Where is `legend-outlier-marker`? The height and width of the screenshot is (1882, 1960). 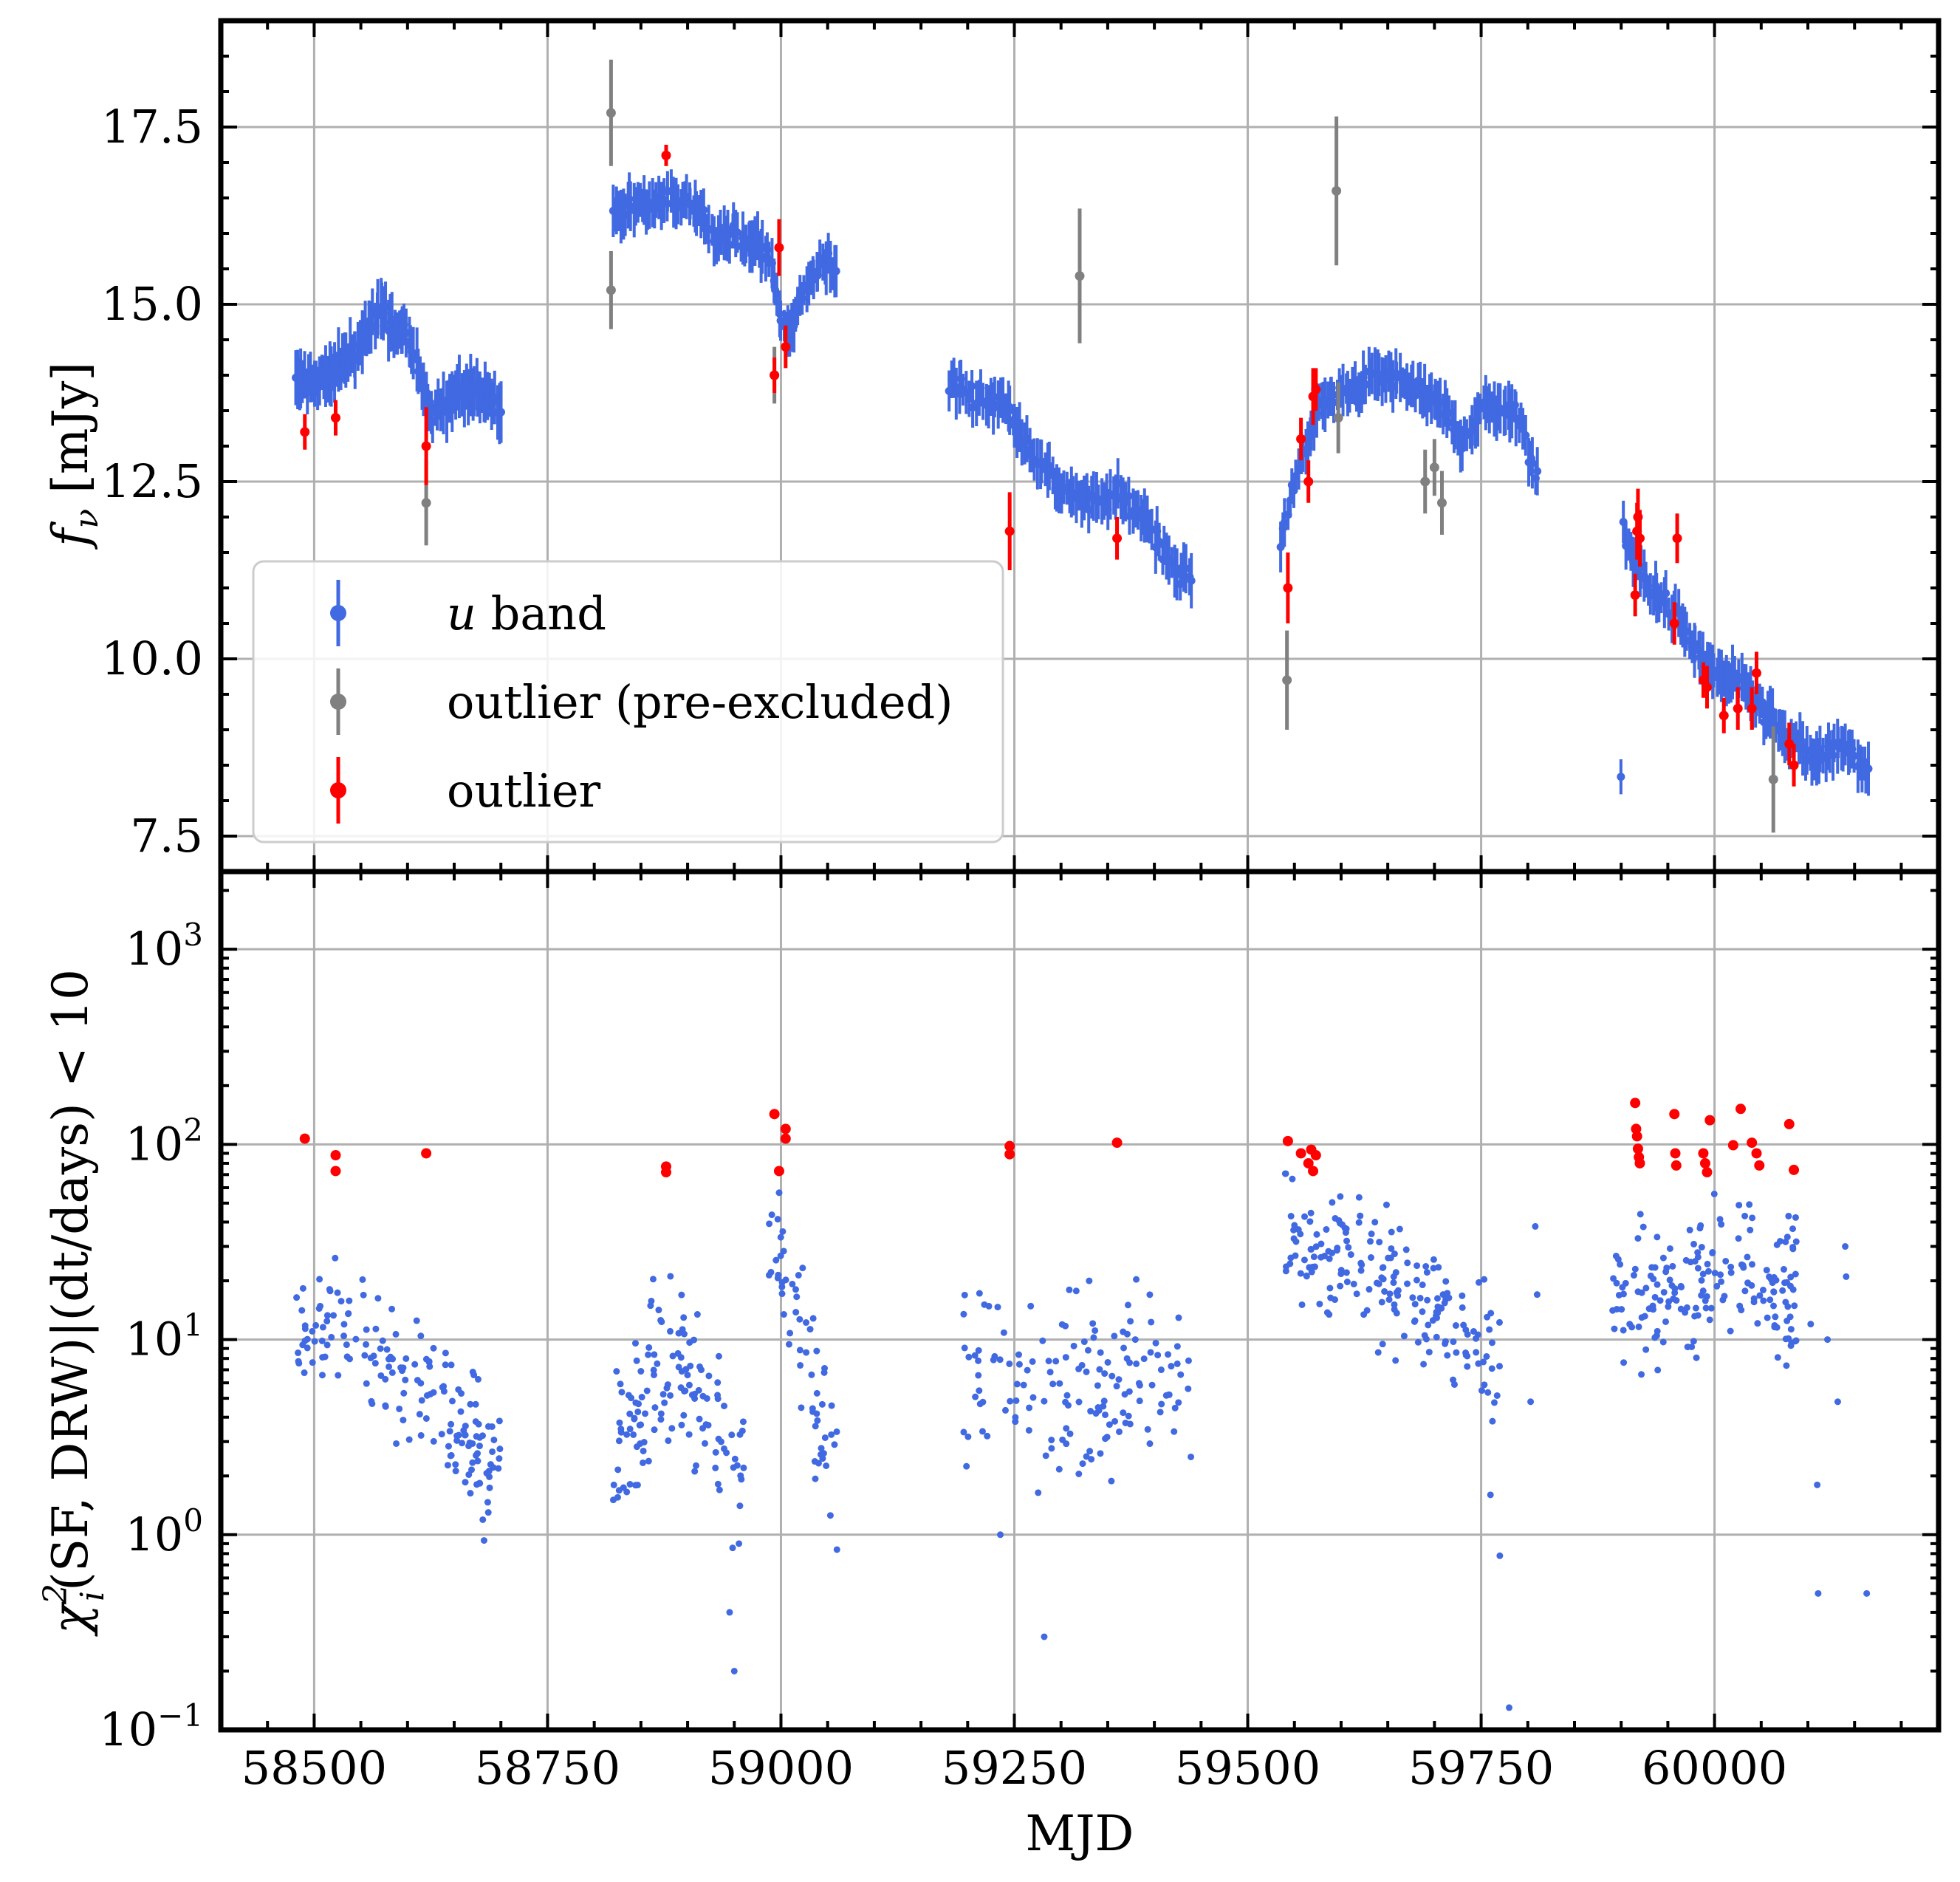 legend-outlier-marker is located at coordinates (338, 790).